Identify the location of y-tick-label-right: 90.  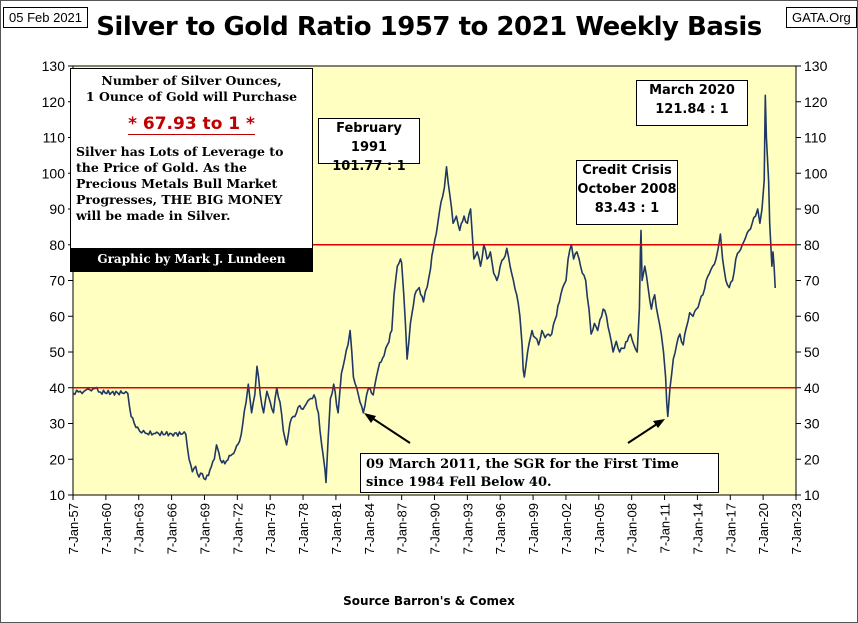
(812, 209).